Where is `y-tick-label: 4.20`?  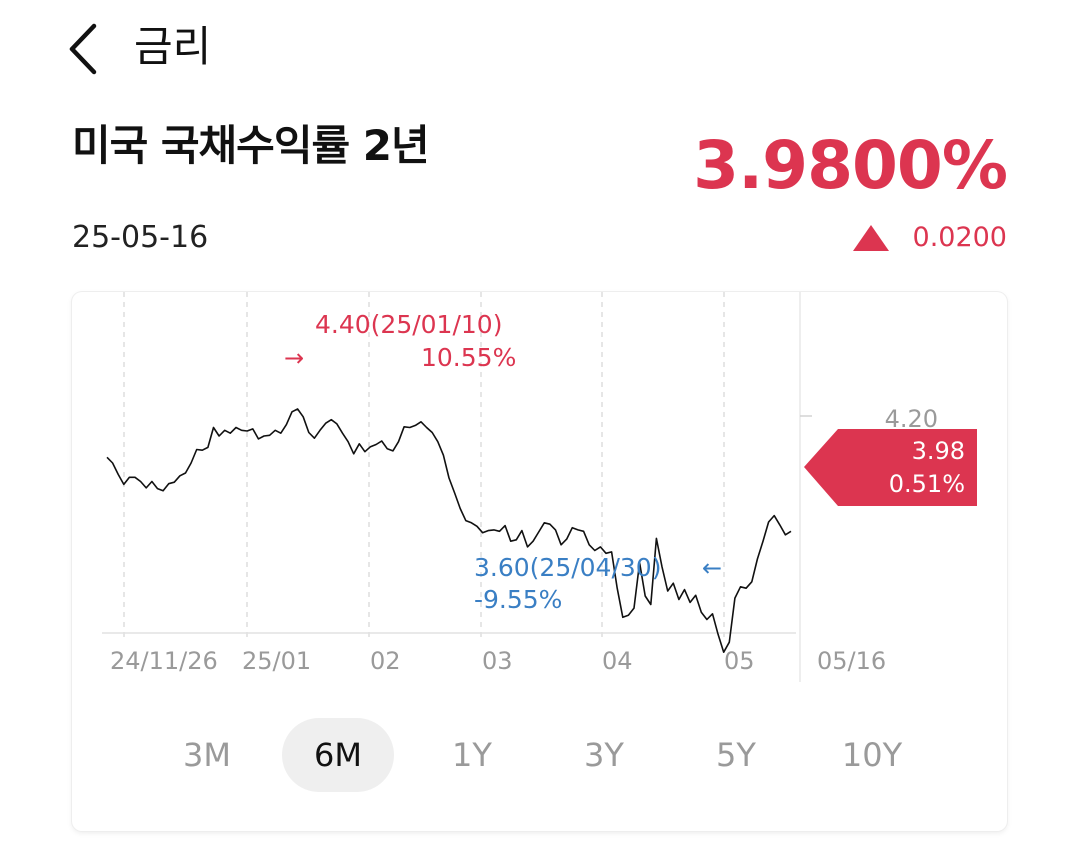 y-tick-label: 4.20 is located at coordinates (911, 419).